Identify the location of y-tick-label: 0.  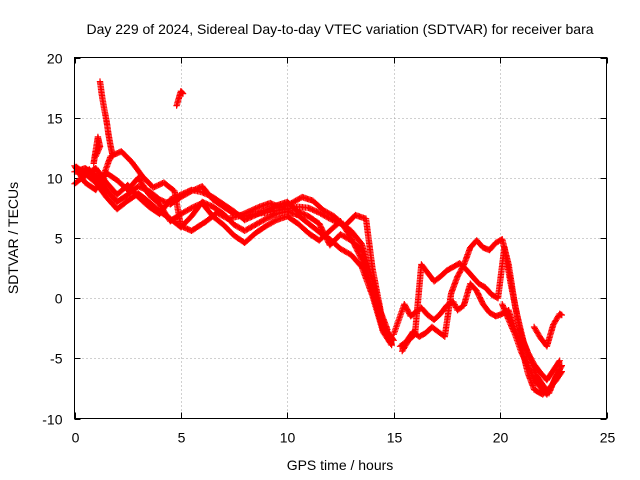
(59, 299).